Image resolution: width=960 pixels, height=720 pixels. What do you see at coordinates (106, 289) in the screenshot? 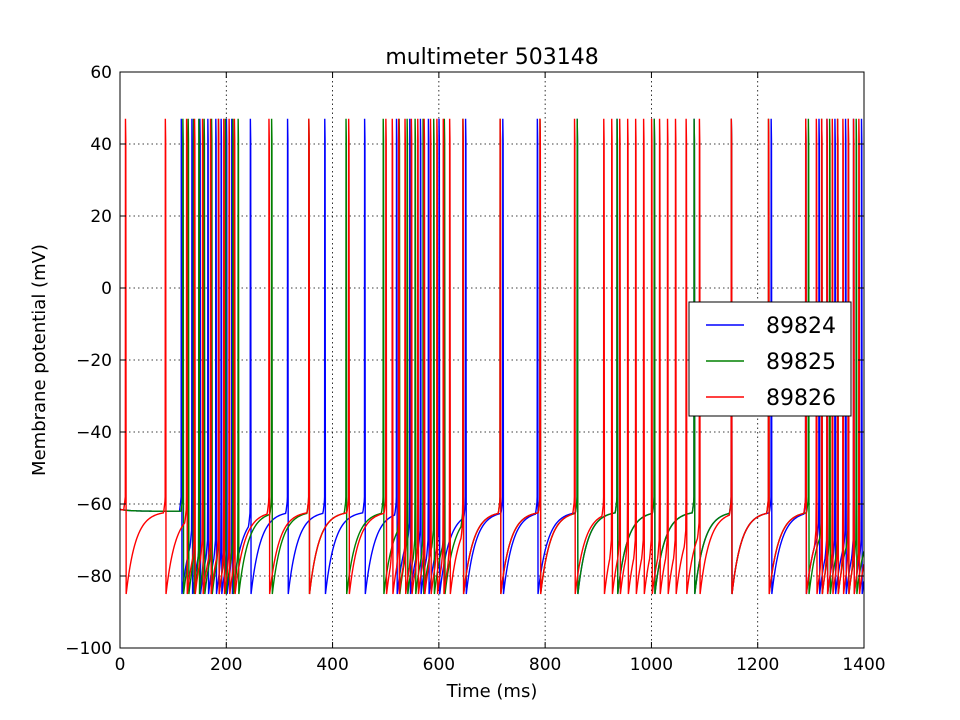
I see `y-tick-label: 0` at bounding box center [106, 289].